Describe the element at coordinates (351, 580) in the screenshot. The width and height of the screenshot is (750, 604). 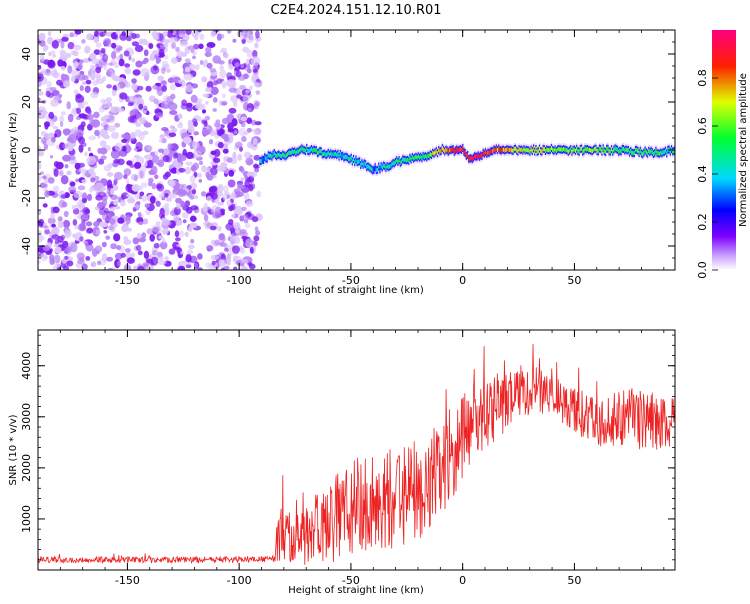
I see `x-tick-label: -50` at that location.